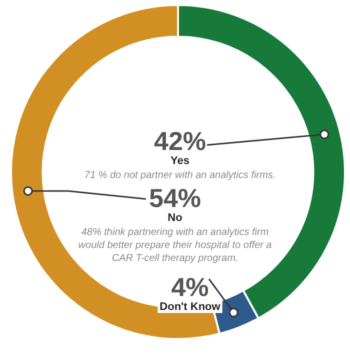 The image size is (350, 360). I want to click on slice-label: Don't Know, so click(190, 307).